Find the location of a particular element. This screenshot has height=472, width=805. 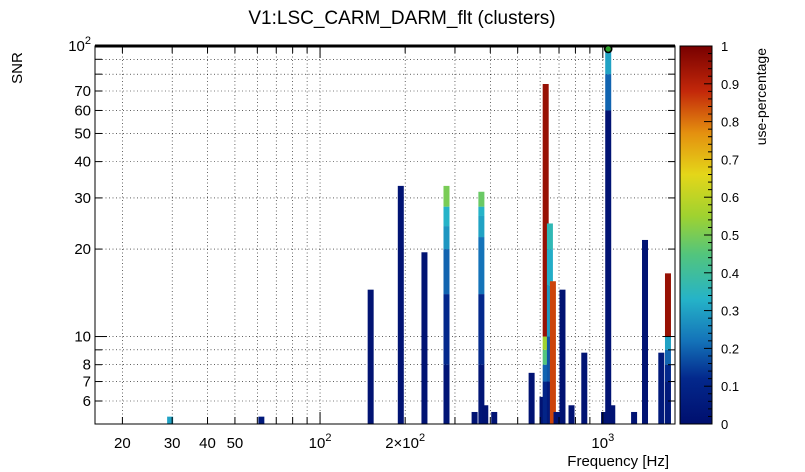

max-marker is located at coordinates (608, 49).